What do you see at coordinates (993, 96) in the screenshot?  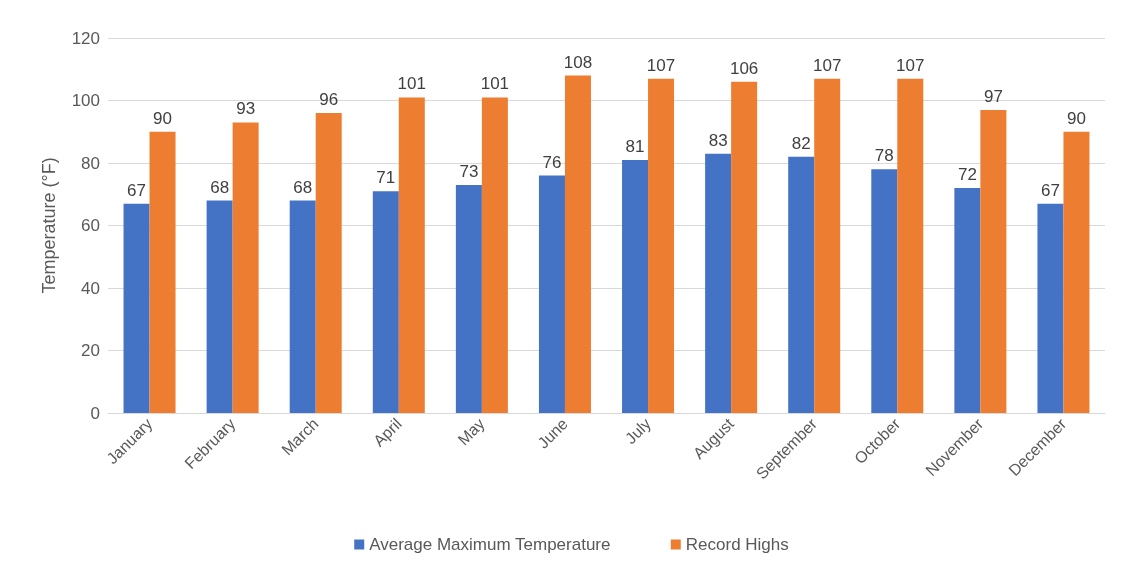 I see `data-label: 97` at bounding box center [993, 96].